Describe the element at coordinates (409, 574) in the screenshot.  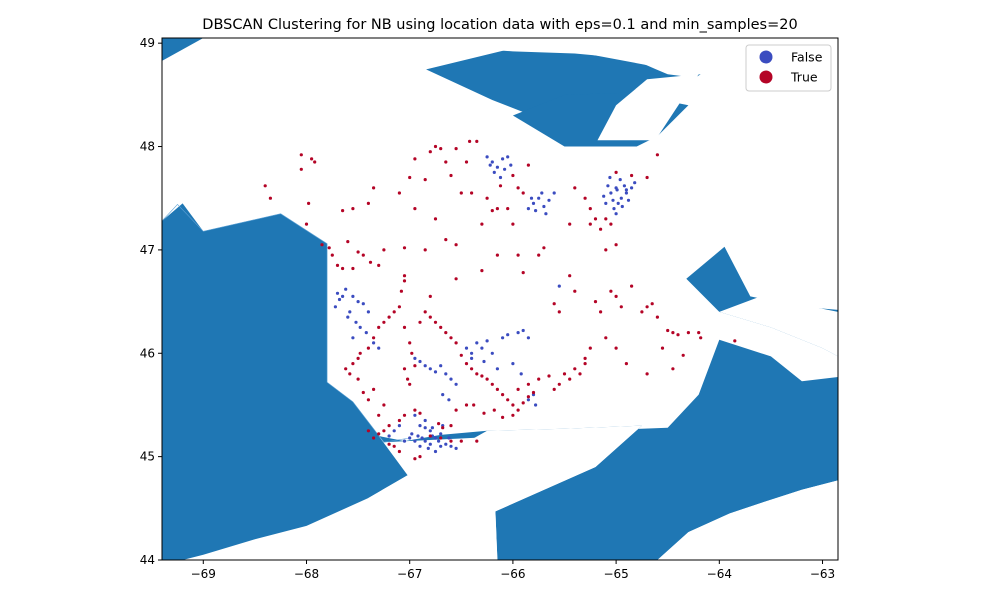
I see `x-tick-label: −67` at that location.